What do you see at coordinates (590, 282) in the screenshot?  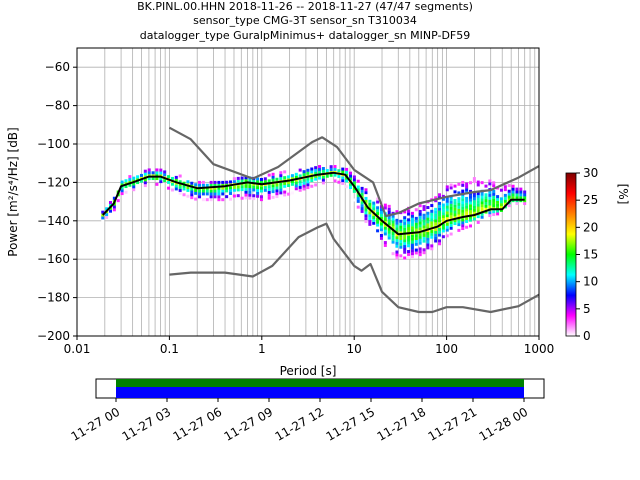 I see `colorbar-tick-label: 10` at bounding box center [590, 282].